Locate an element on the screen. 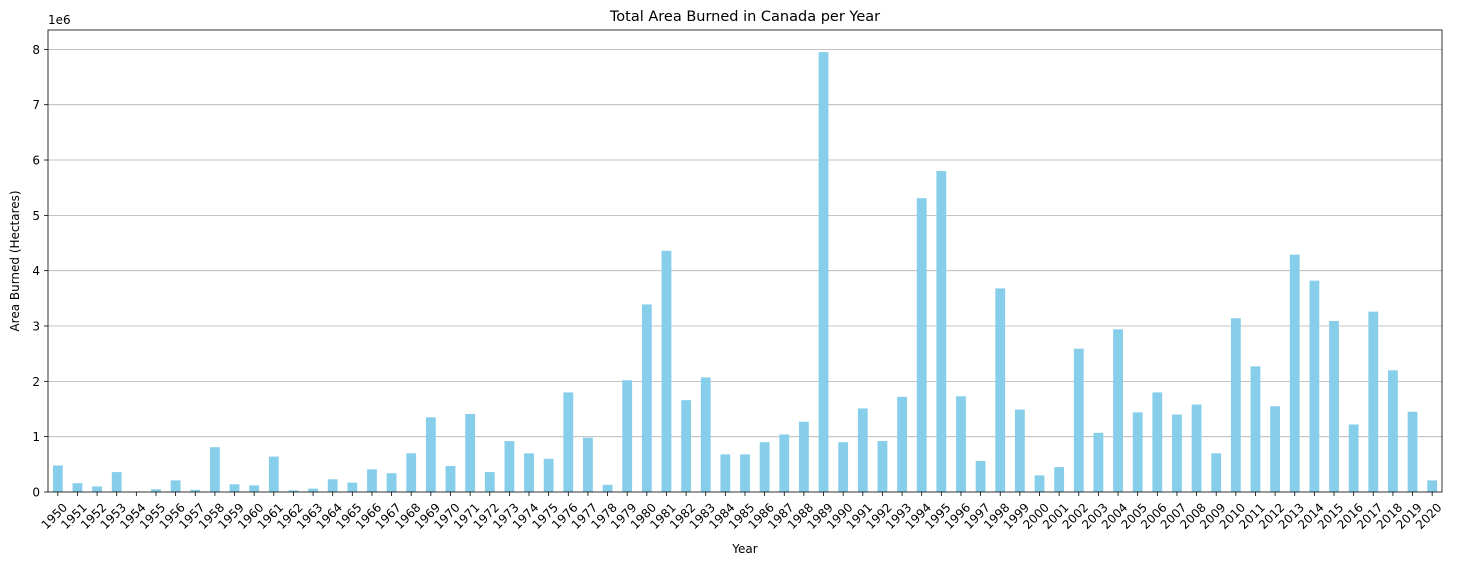  bar-1964 is located at coordinates (332, 485).